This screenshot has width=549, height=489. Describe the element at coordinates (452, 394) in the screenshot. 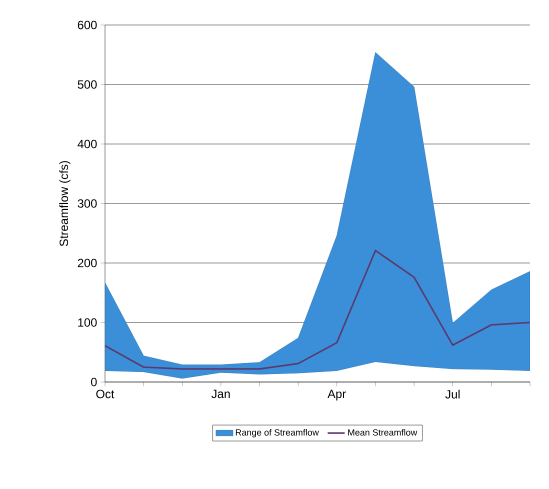

I see `x-tick-label: Jul` at that location.